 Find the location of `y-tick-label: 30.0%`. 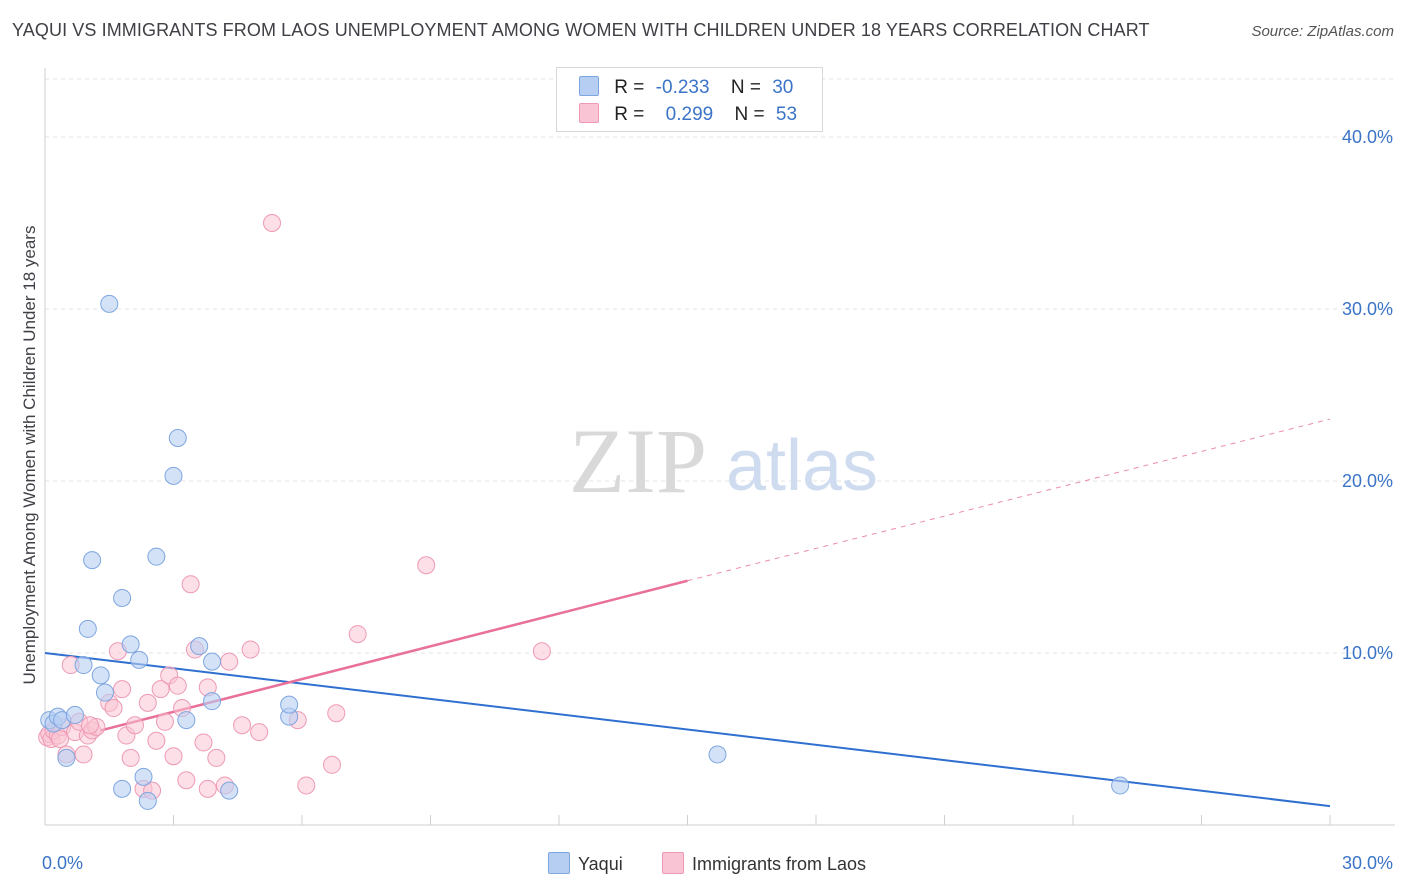

y-tick-label: 30.0% is located at coordinates (1367, 309).